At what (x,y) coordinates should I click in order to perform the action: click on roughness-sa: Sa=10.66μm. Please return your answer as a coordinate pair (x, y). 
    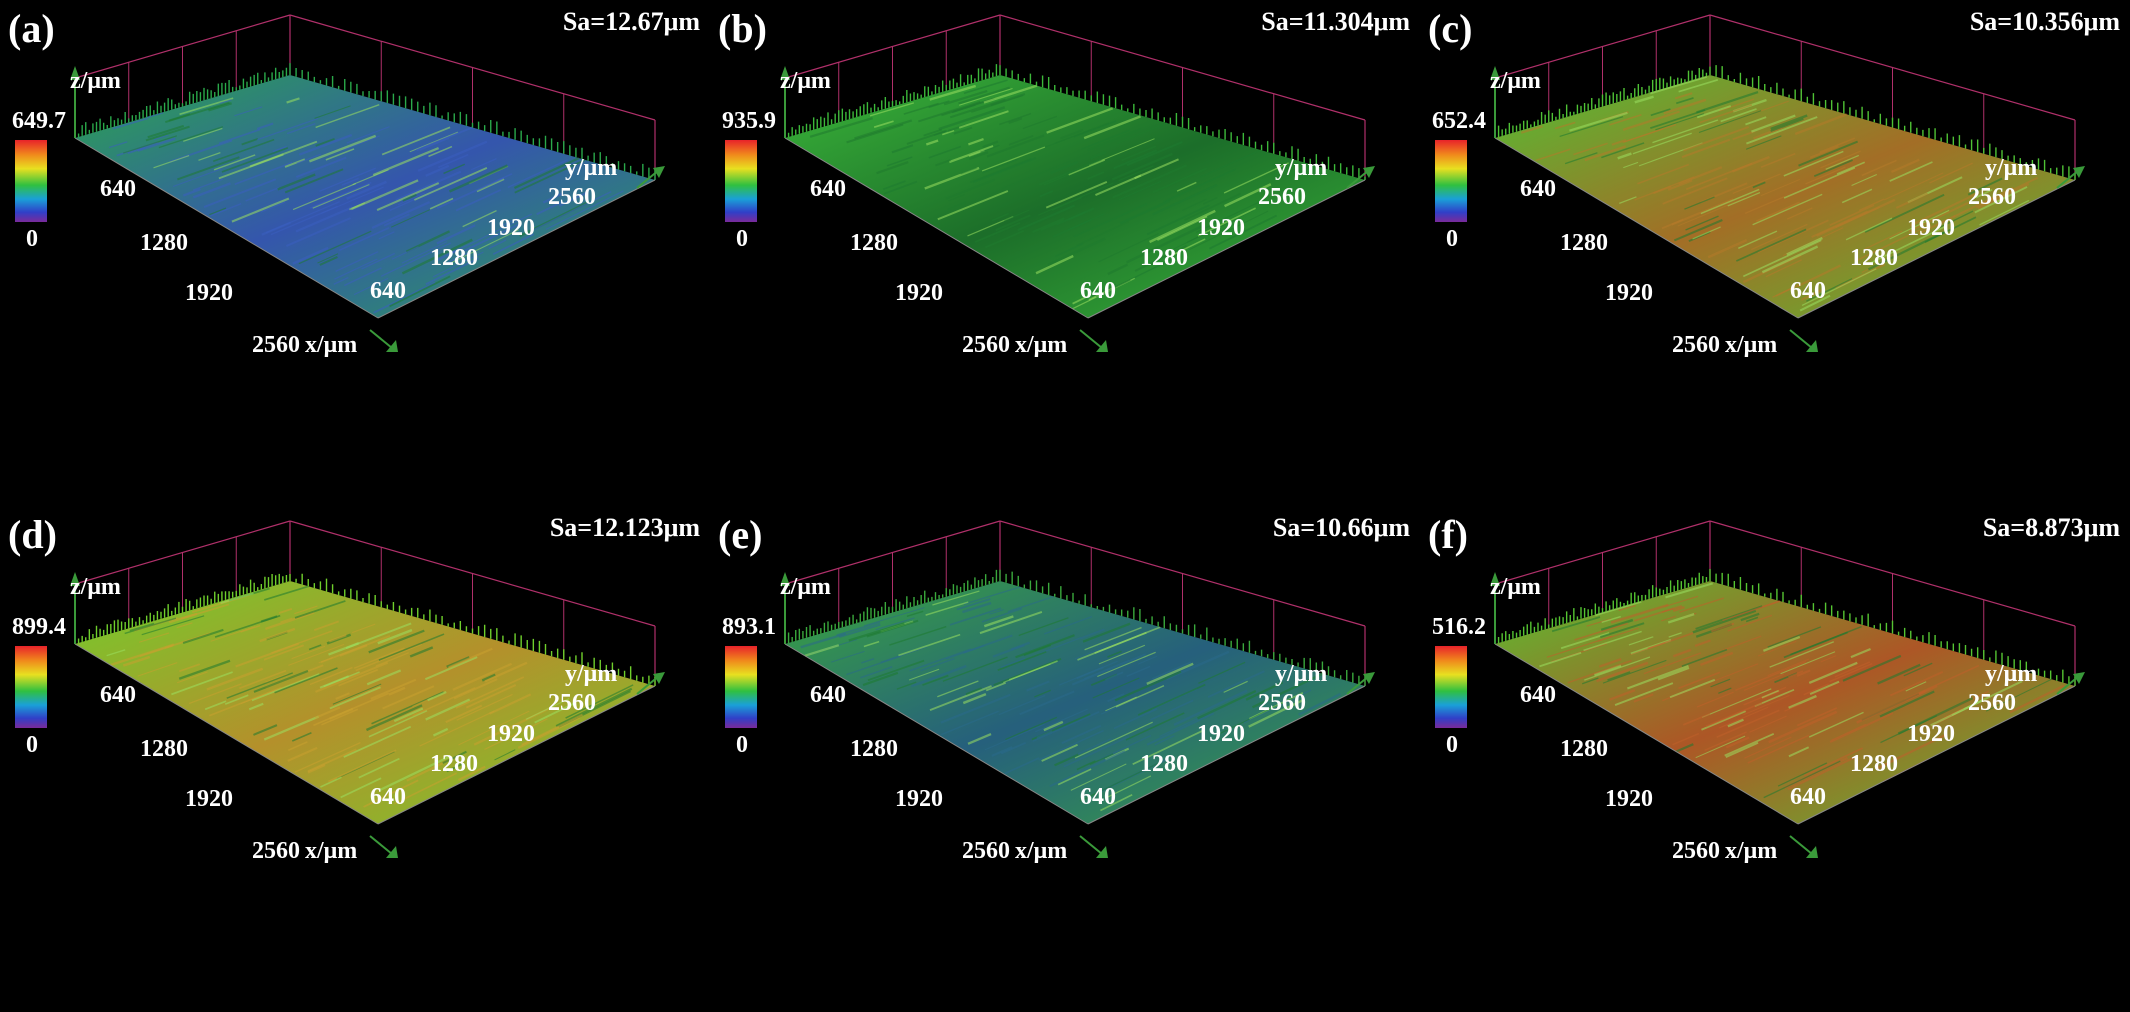
    Looking at the image, I should click on (1342, 527).